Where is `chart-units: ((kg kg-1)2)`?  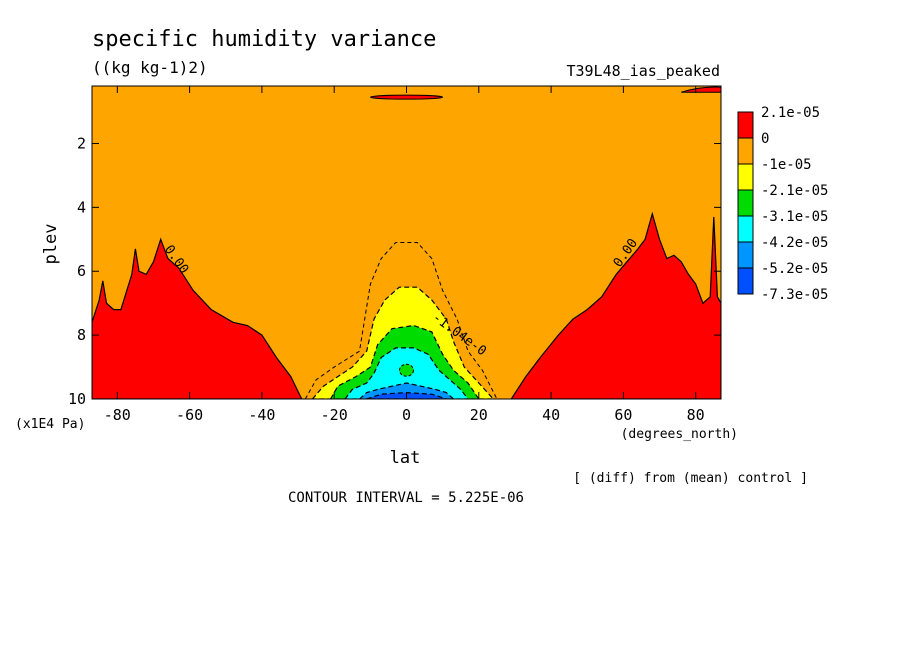 chart-units: ((kg kg-1)2) is located at coordinates (150, 67).